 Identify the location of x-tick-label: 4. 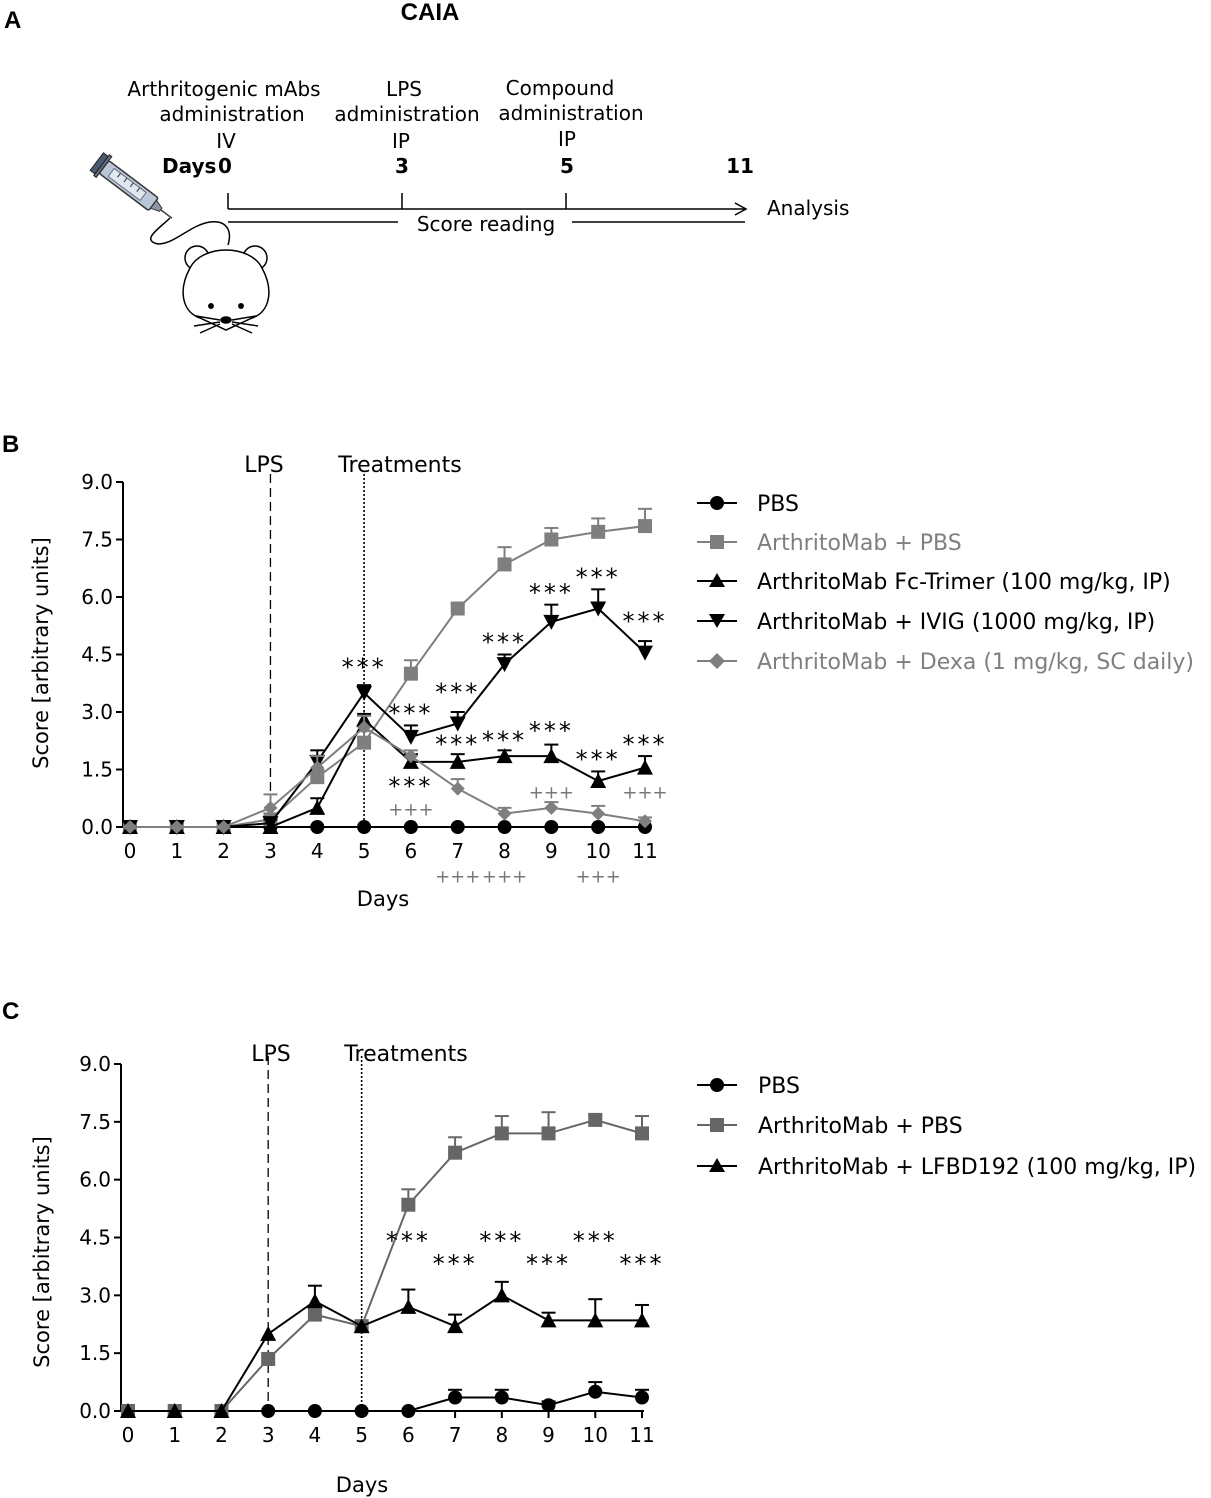
(315, 1435).